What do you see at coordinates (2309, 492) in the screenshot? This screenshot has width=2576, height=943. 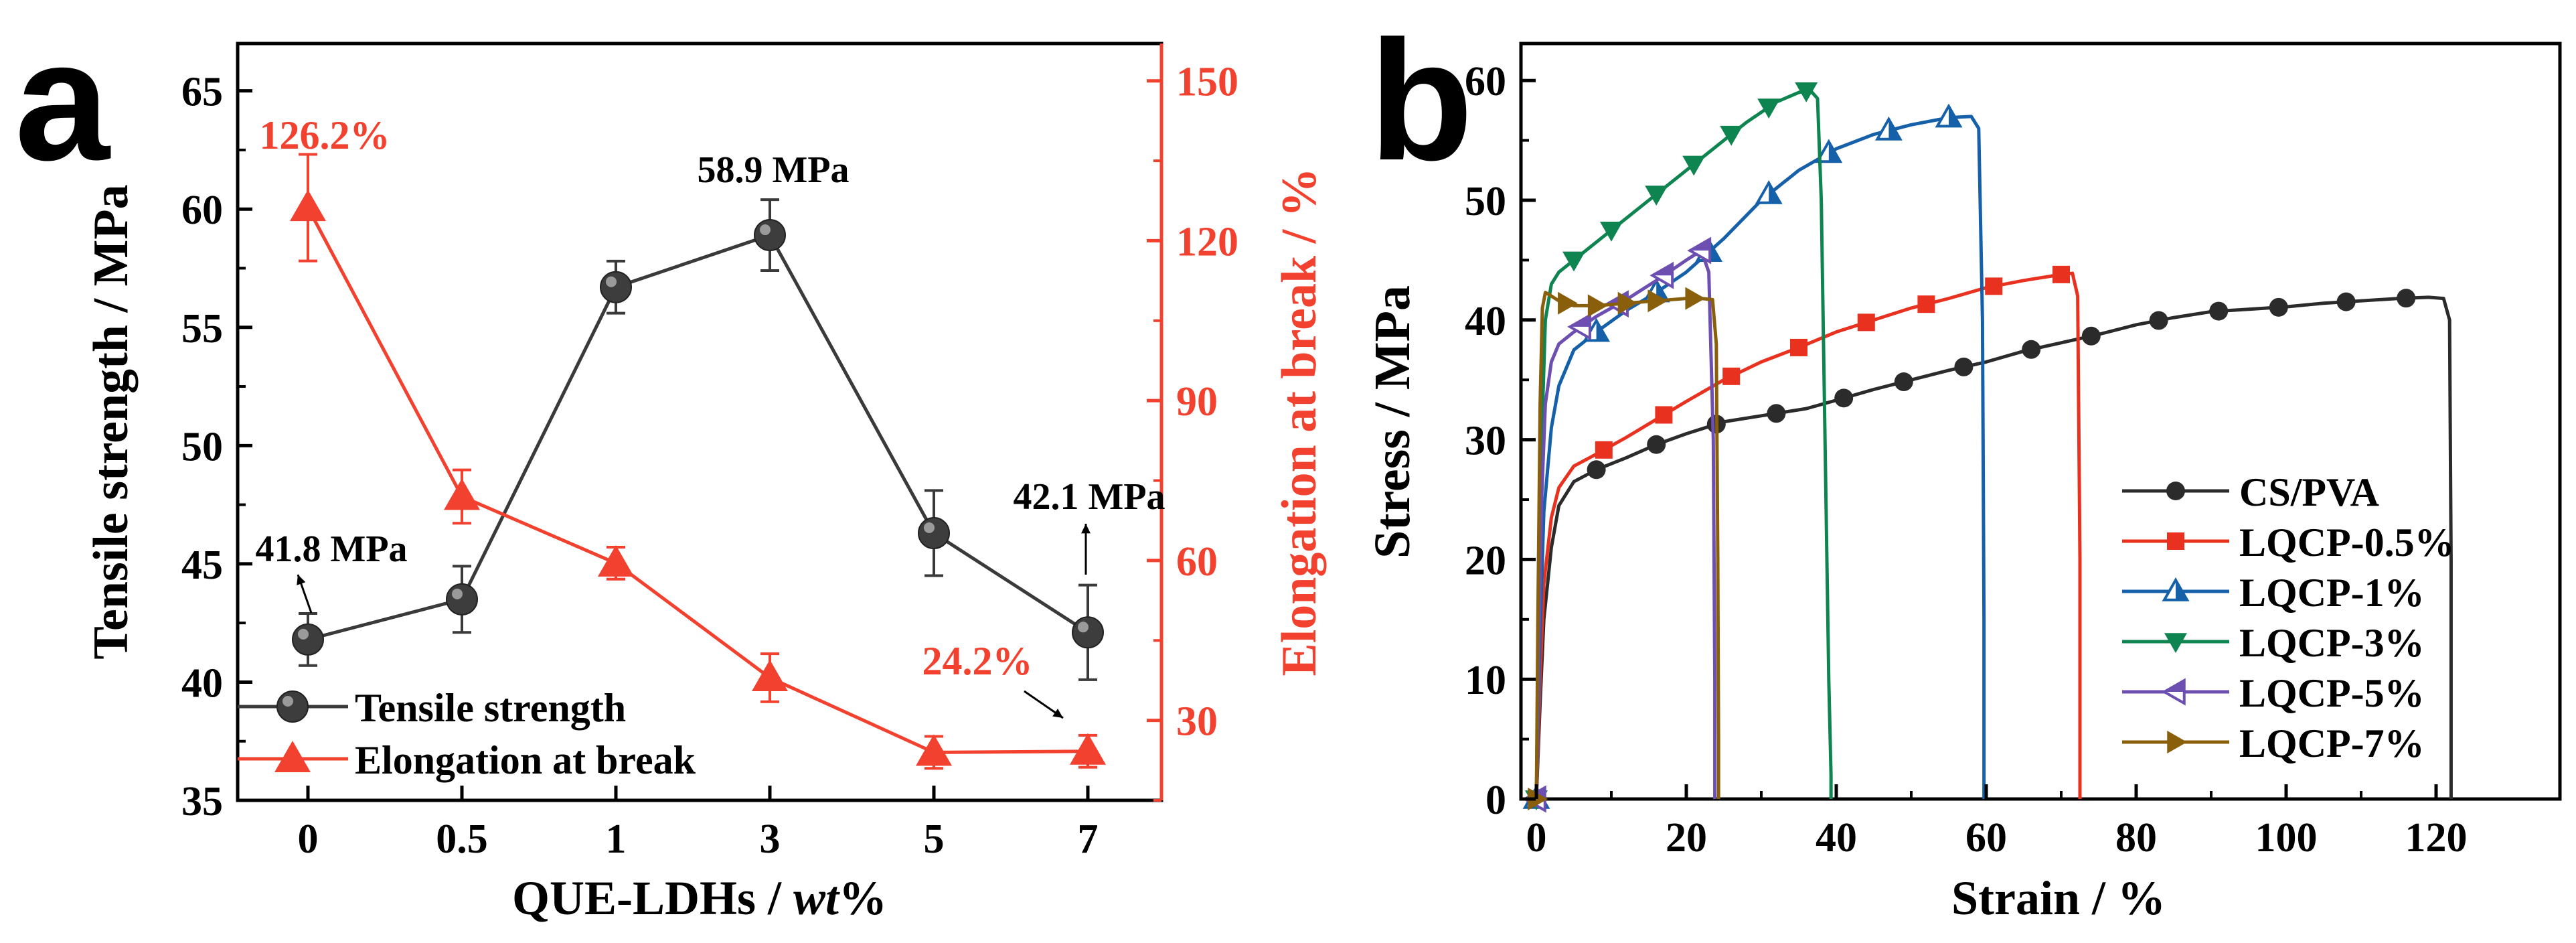 I see `legend-label-cspva: CS/PVA` at bounding box center [2309, 492].